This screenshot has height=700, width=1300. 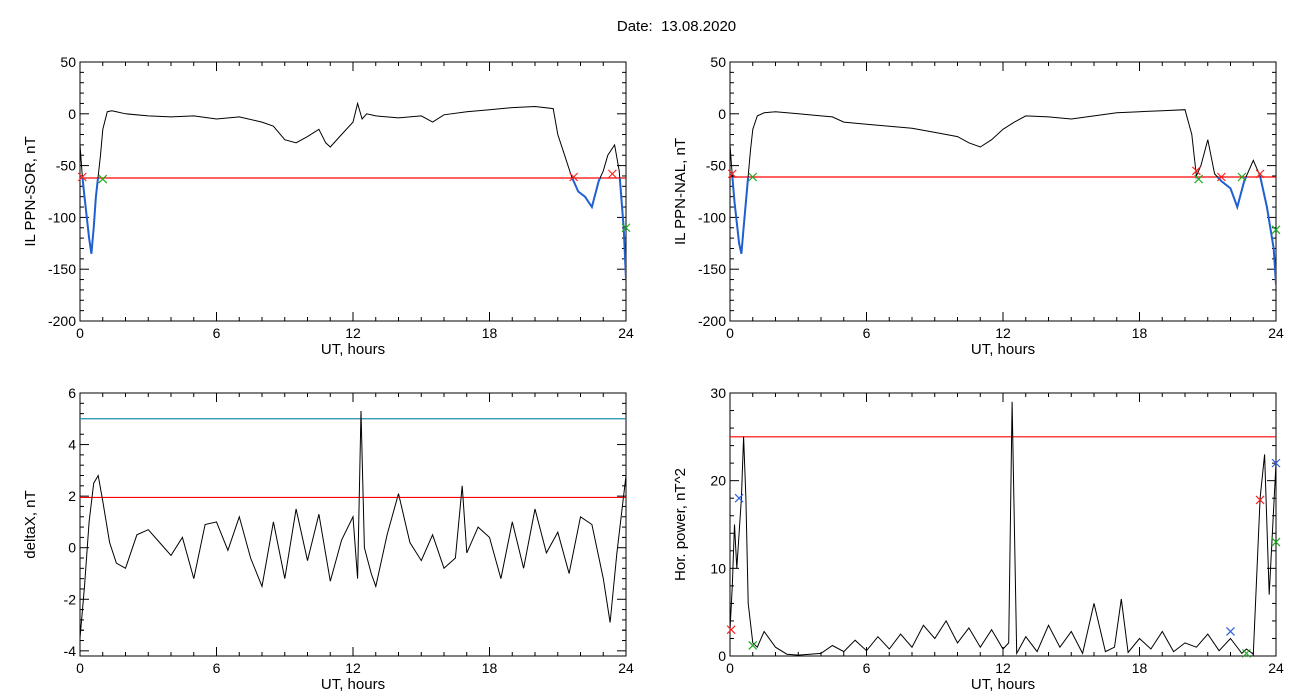 What do you see at coordinates (680, 524) in the screenshot?
I see `y-axis-label: Hor. power, nT^2` at bounding box center [680, 524].